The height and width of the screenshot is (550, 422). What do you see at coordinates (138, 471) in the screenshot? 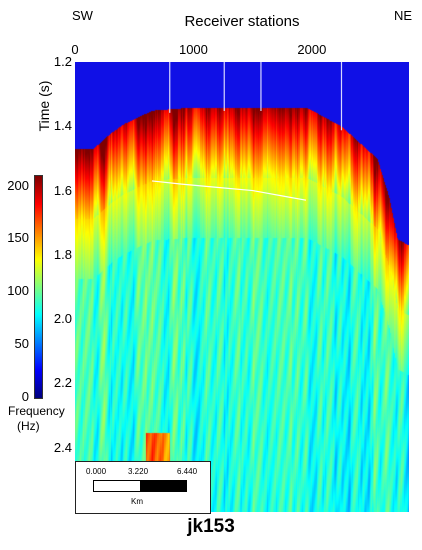
I see `scale-label-1: 3.220` at bounding box center [138, 471].